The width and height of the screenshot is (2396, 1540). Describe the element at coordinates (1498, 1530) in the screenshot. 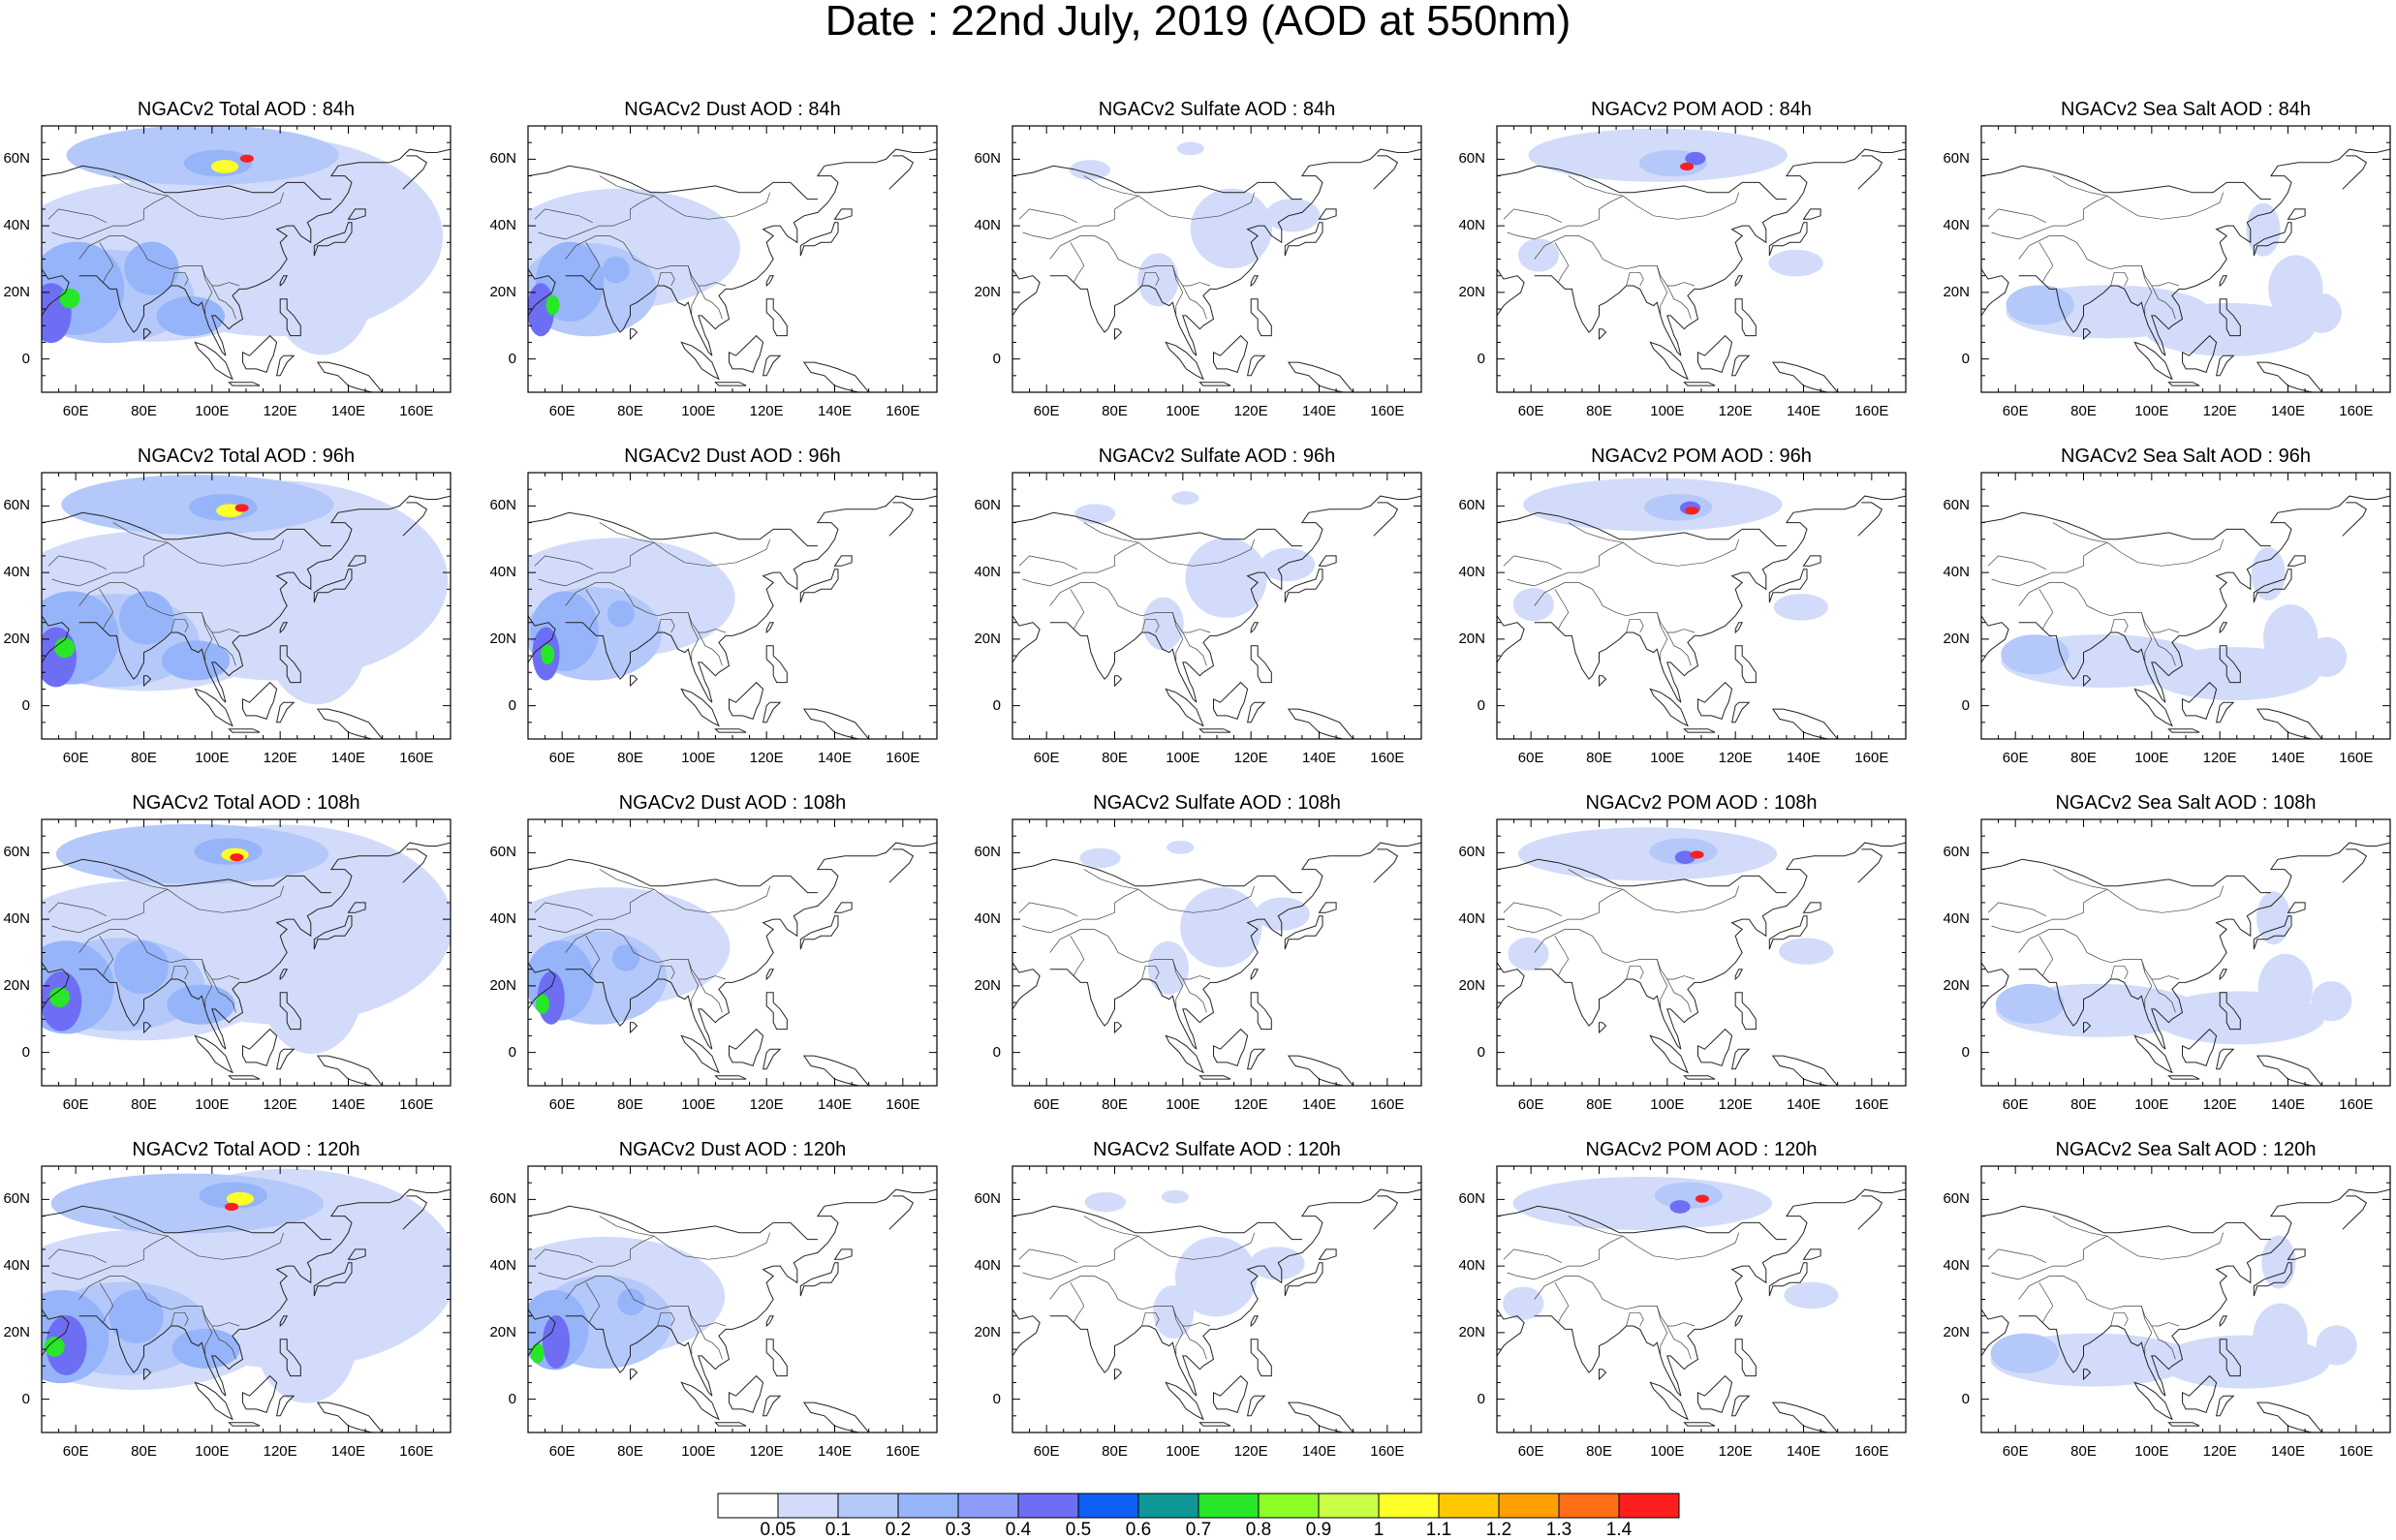

I see `colorbar-label: 1.2` at that location.